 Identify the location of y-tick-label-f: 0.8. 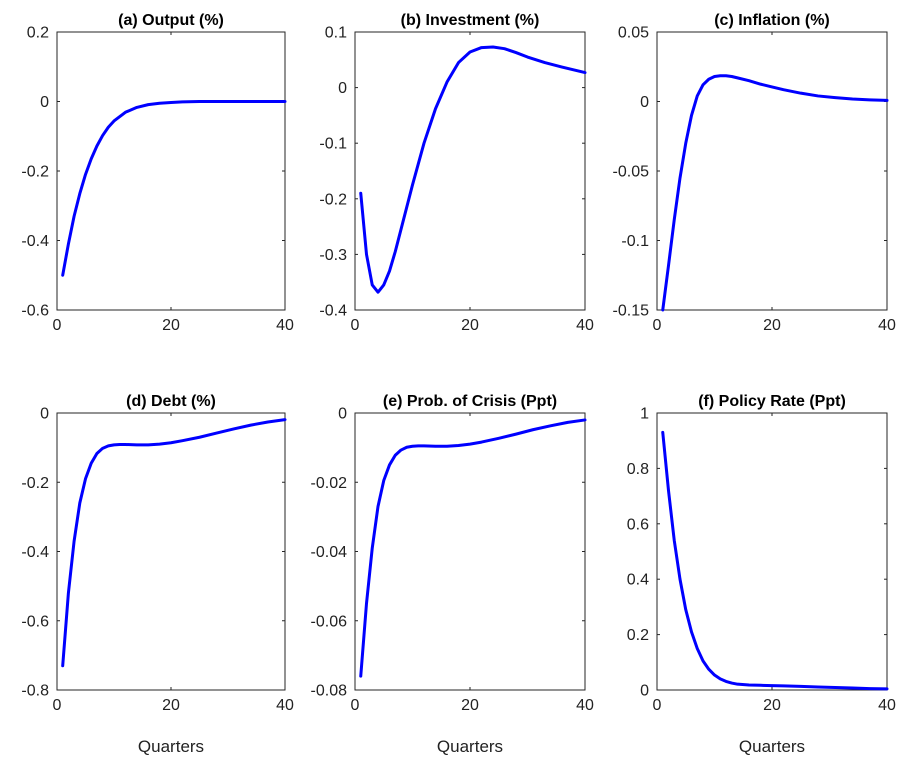
(638, 469).